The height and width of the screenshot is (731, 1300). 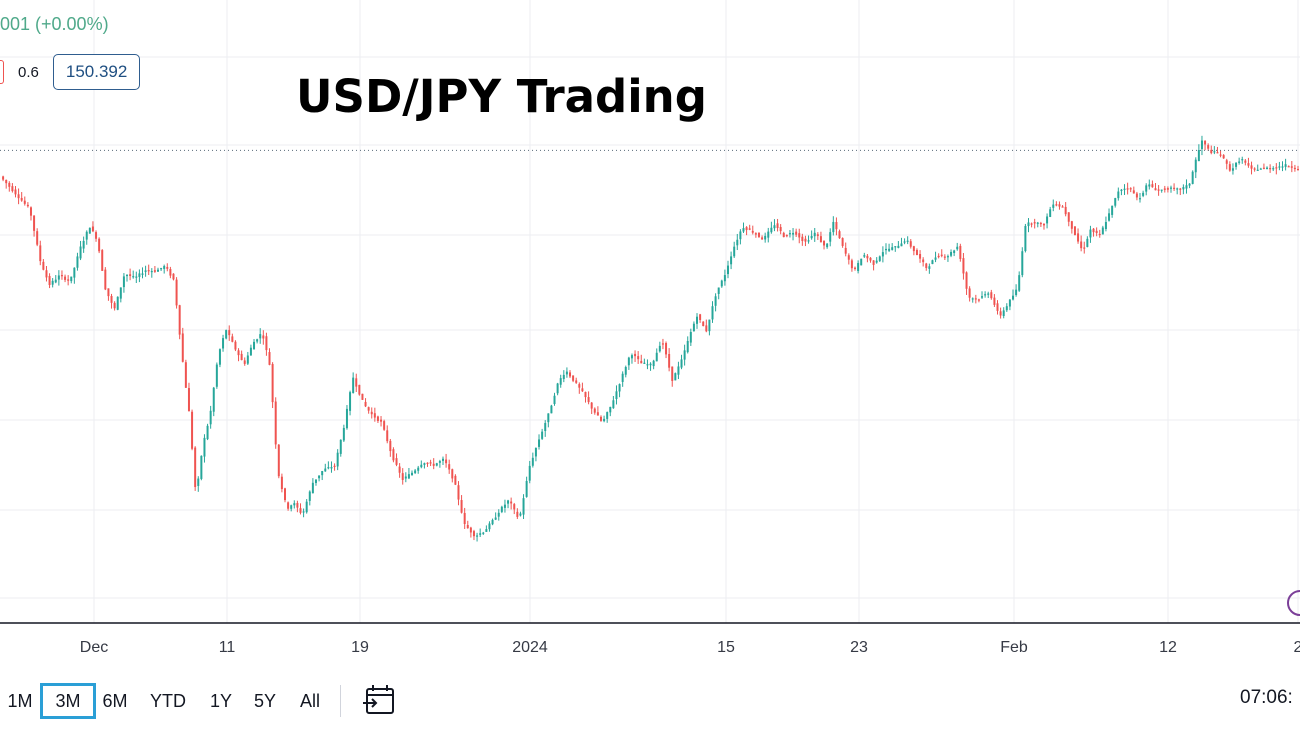 What do you see at coordinates (115, 701) in the screenshot?
I see `range-button-6m: 6M` at bounding box center [115, 701].